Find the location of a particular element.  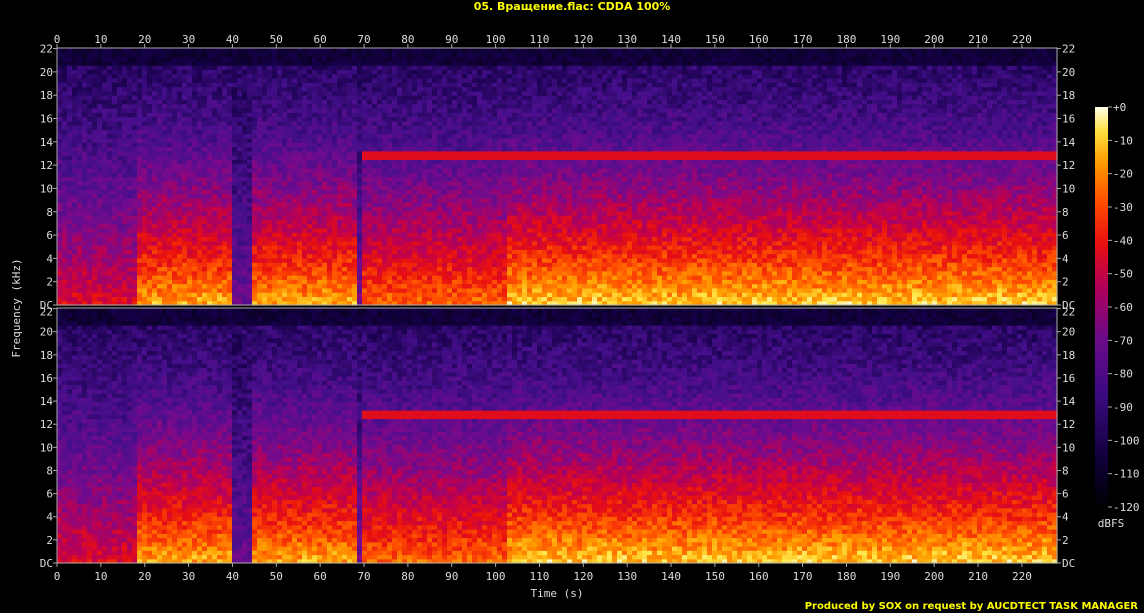

colorbar-tick-label: -100 is located at coordinates (1126, 440).